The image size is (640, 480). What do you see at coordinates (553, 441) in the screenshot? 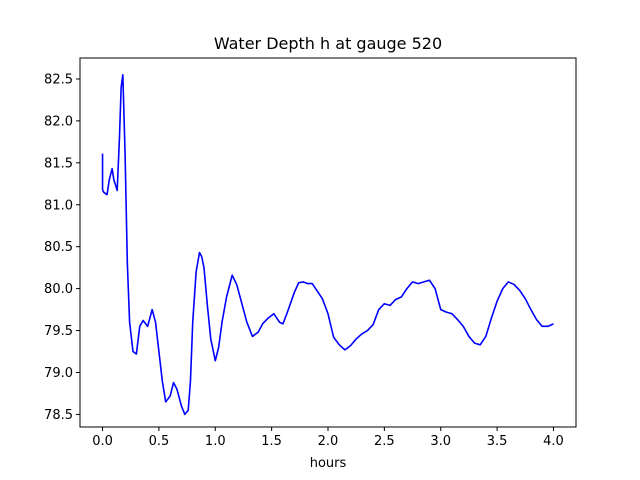
I see `x-tick-label: 4.0` at bounding box center [553, 441].